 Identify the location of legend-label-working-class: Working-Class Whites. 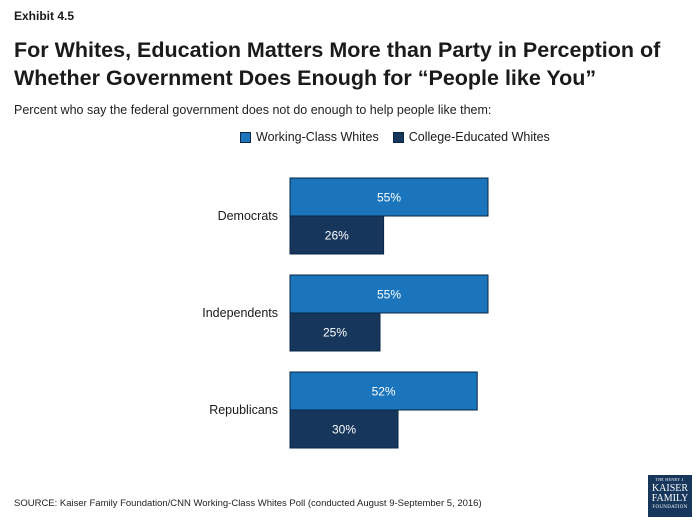
(317, 137).